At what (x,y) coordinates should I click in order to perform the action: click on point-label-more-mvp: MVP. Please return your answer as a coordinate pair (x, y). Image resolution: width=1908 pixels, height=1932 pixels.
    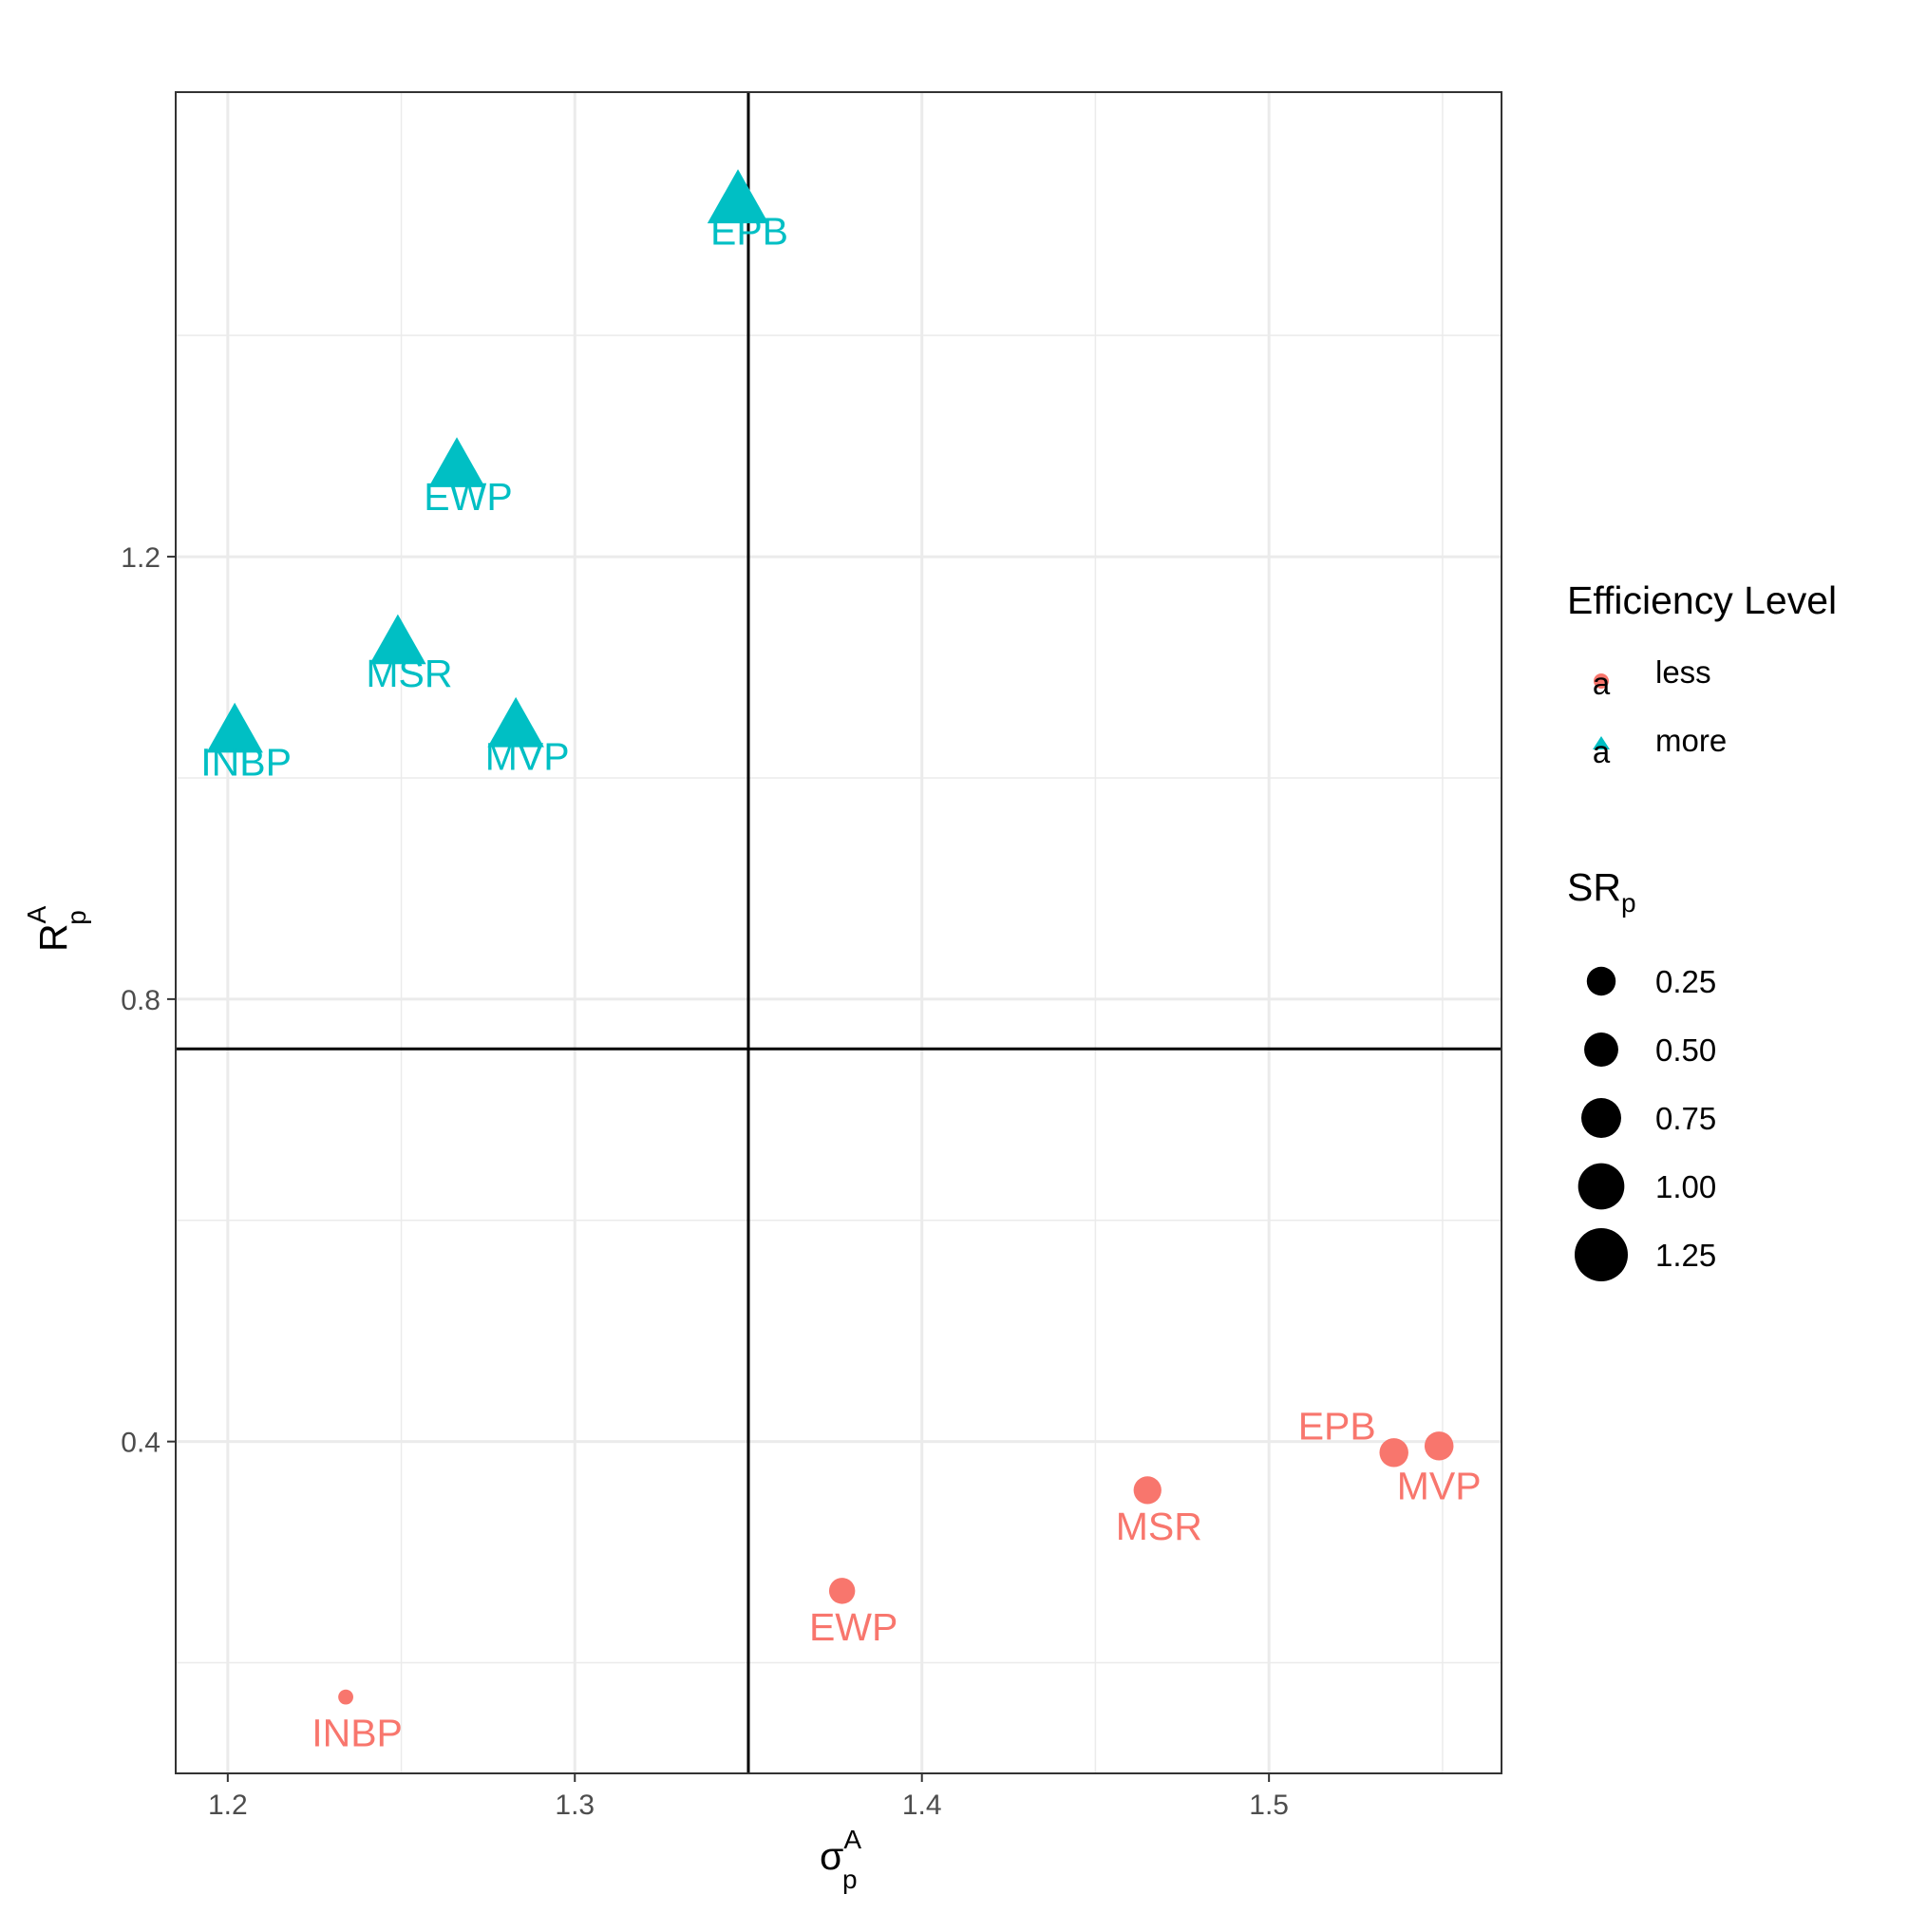
    Looking at the image, I should click on (527, 757).